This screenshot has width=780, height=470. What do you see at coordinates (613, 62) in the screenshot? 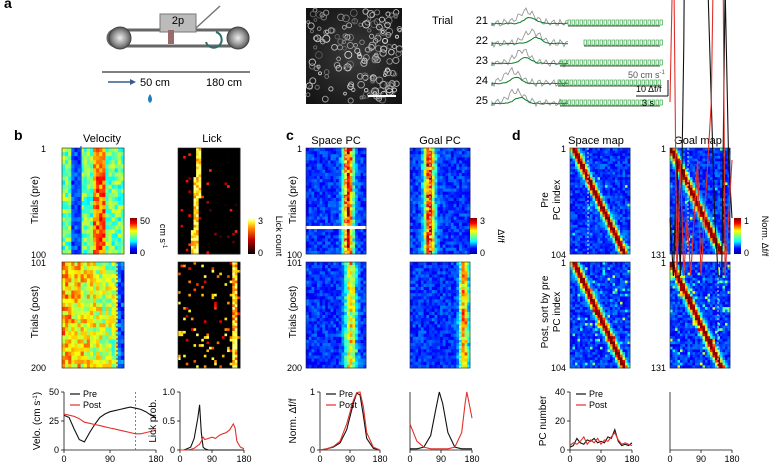
I see `lick-tick` at bounding box center [613, 62].